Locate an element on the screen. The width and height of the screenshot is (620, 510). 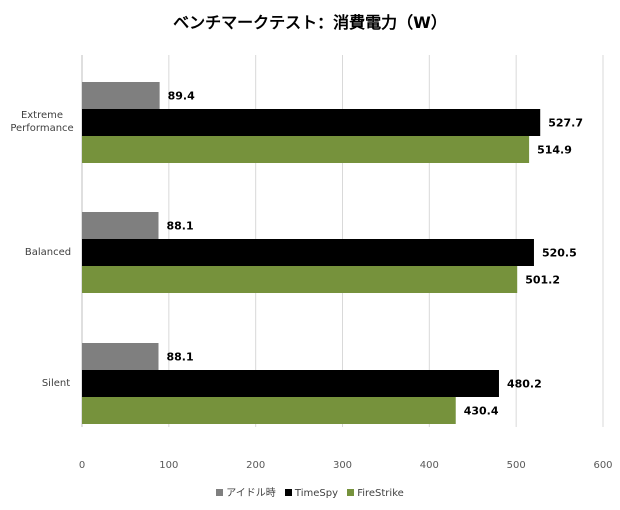
data-label: 430.4 is located at coordinates (481, 411).